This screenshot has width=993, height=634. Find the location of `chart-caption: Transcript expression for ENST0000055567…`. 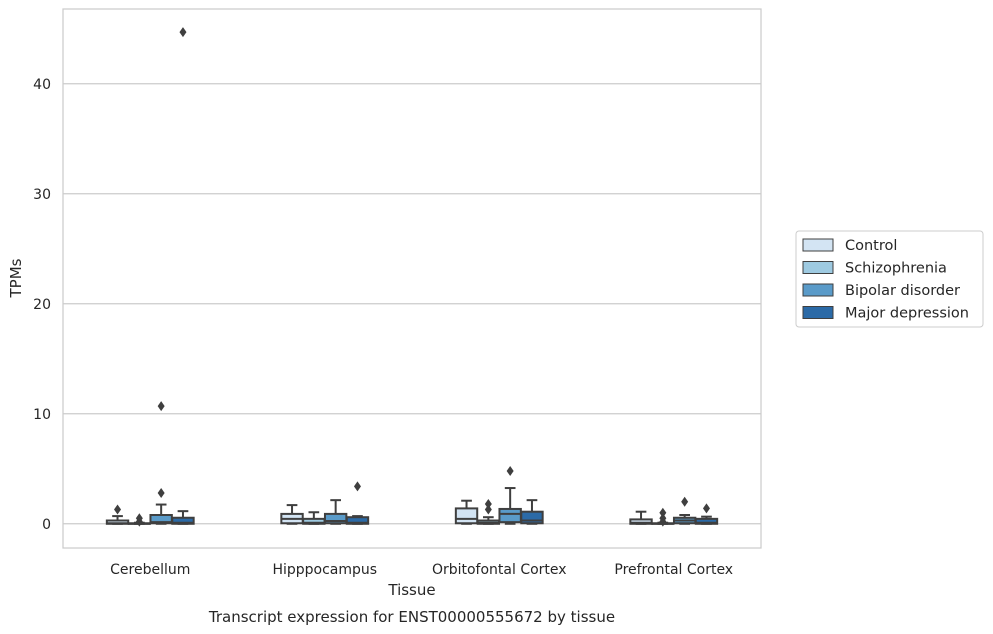

chart-caption: Transcript expression for ENST0000055567… is located at coordinates (411, 617).